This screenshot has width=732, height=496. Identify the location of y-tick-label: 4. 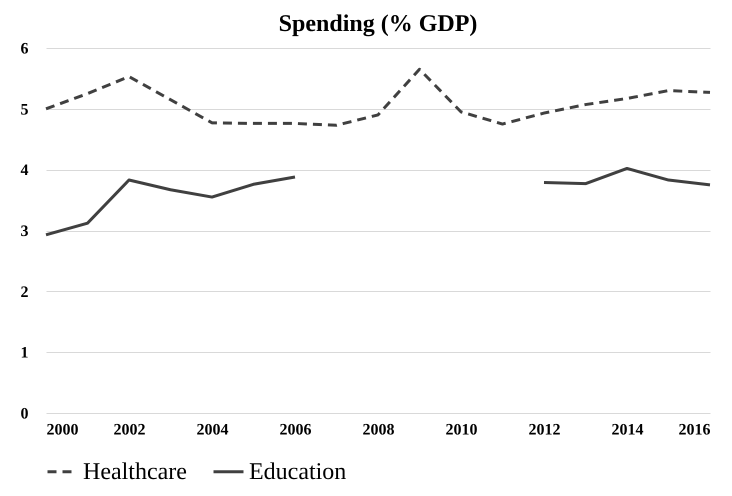
(24, 171).